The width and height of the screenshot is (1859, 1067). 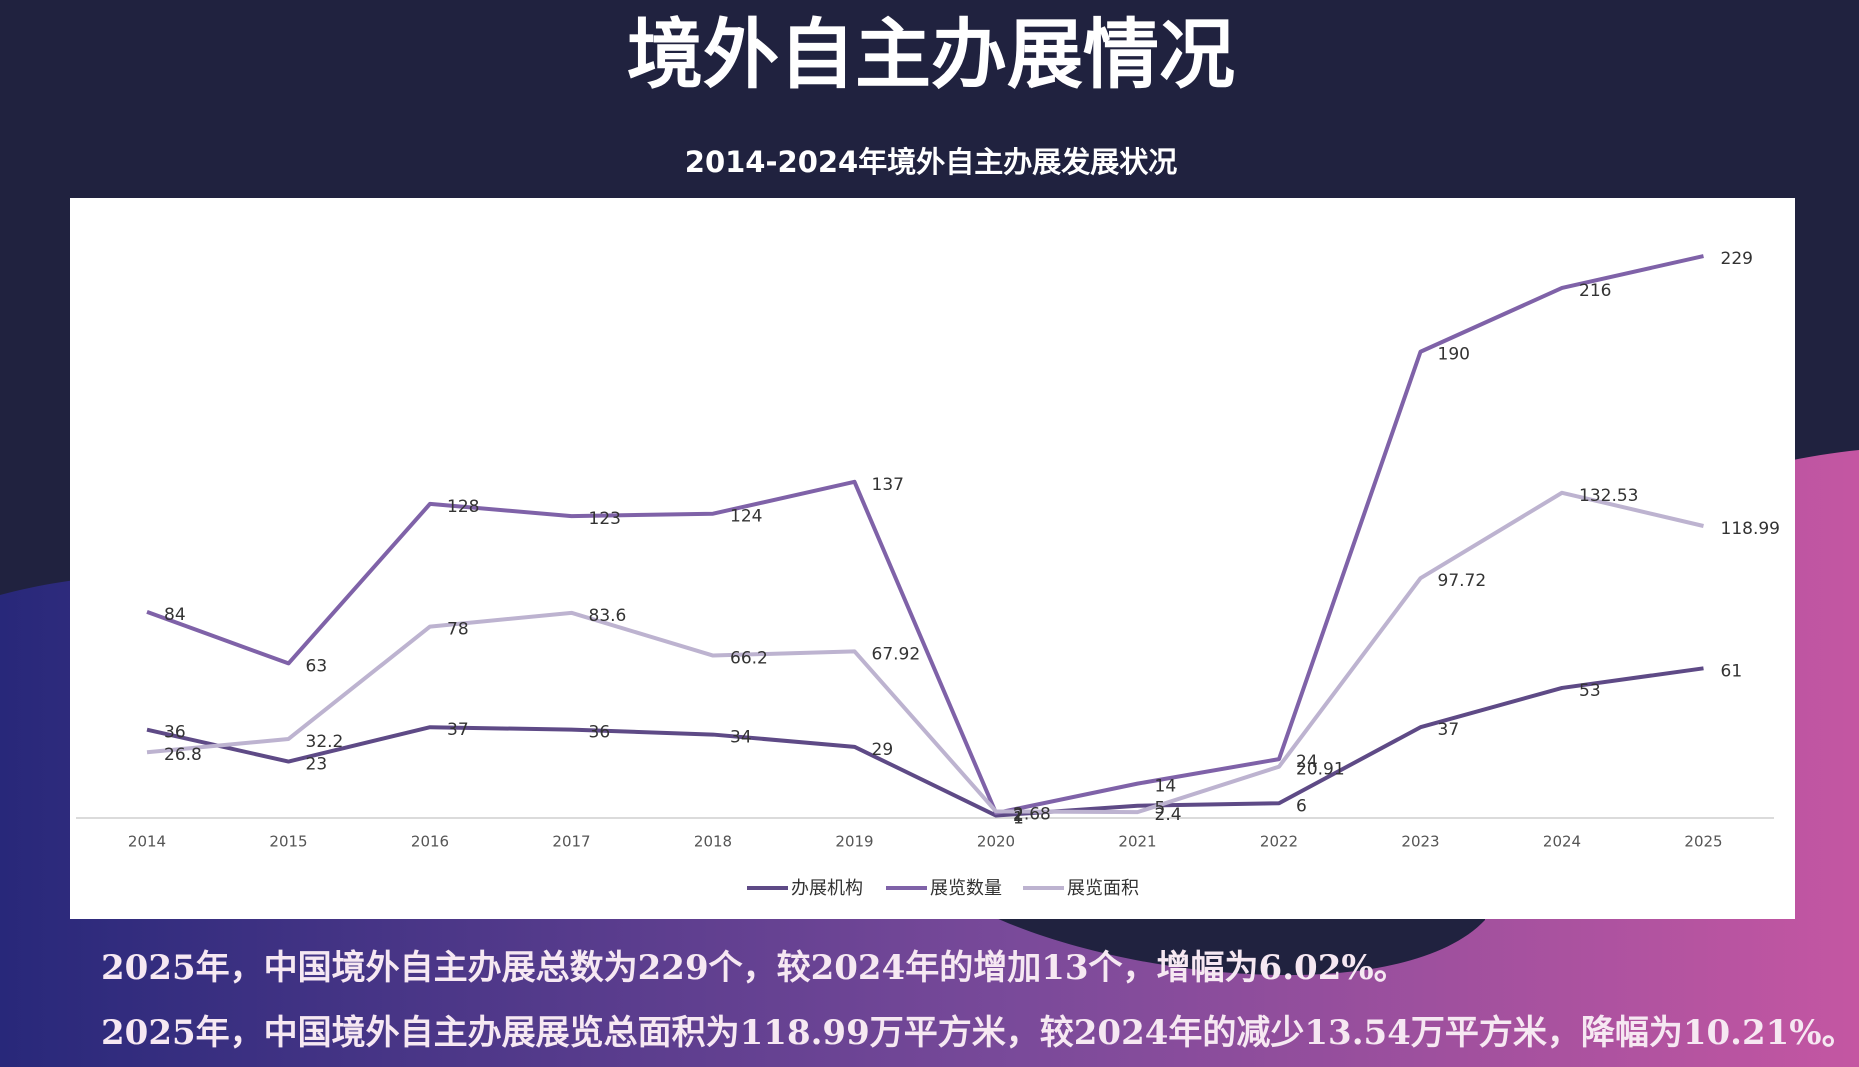 I want to click on data-label: 128, so click(x=463, y=507).